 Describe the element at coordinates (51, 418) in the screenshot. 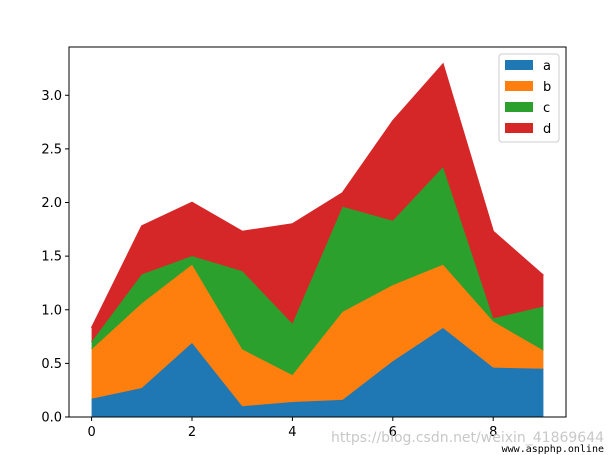

I see `y-tick-label: 0.0` at that location.